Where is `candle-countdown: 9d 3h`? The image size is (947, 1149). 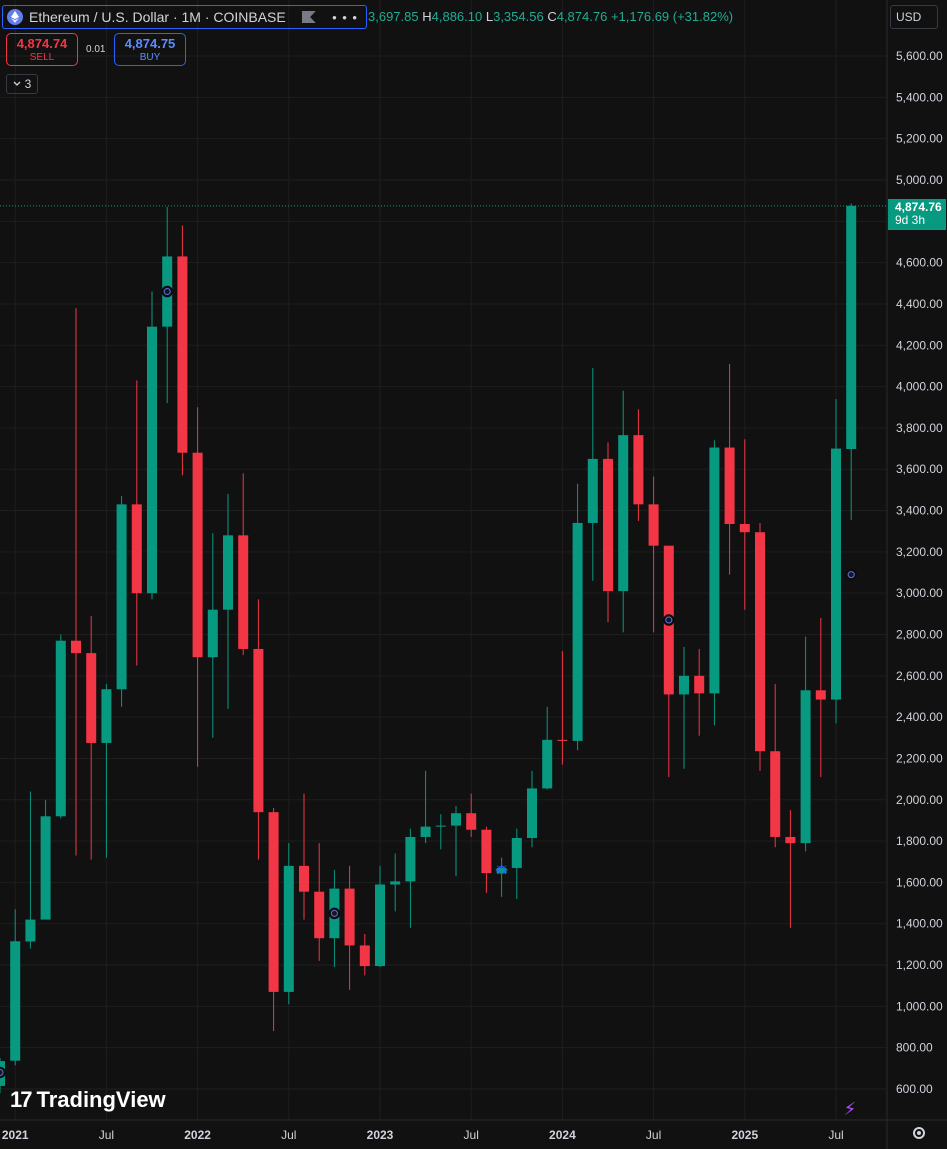
candle-countdown: 9d 3h is located at coordinates (910, 220).